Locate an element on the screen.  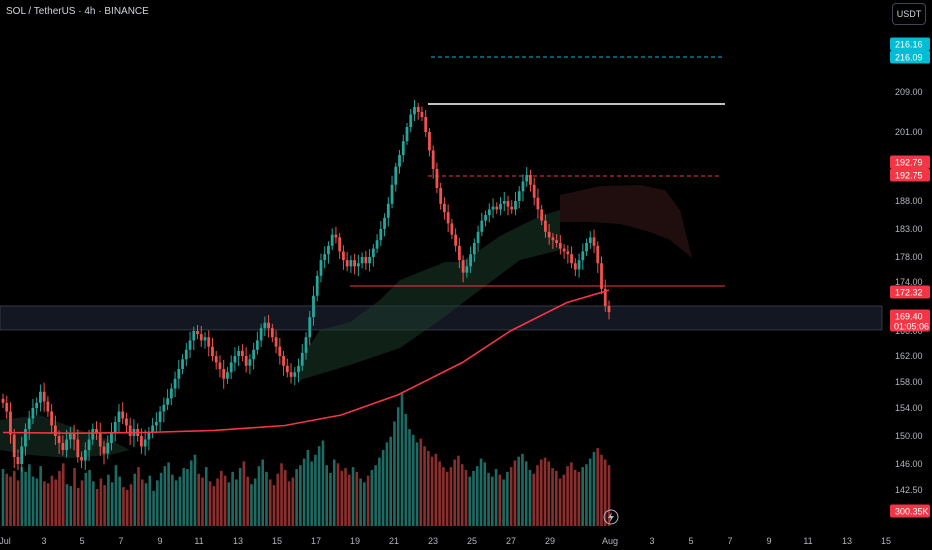
price-tag-label: 192.79 is located at coordinates (909, 163).